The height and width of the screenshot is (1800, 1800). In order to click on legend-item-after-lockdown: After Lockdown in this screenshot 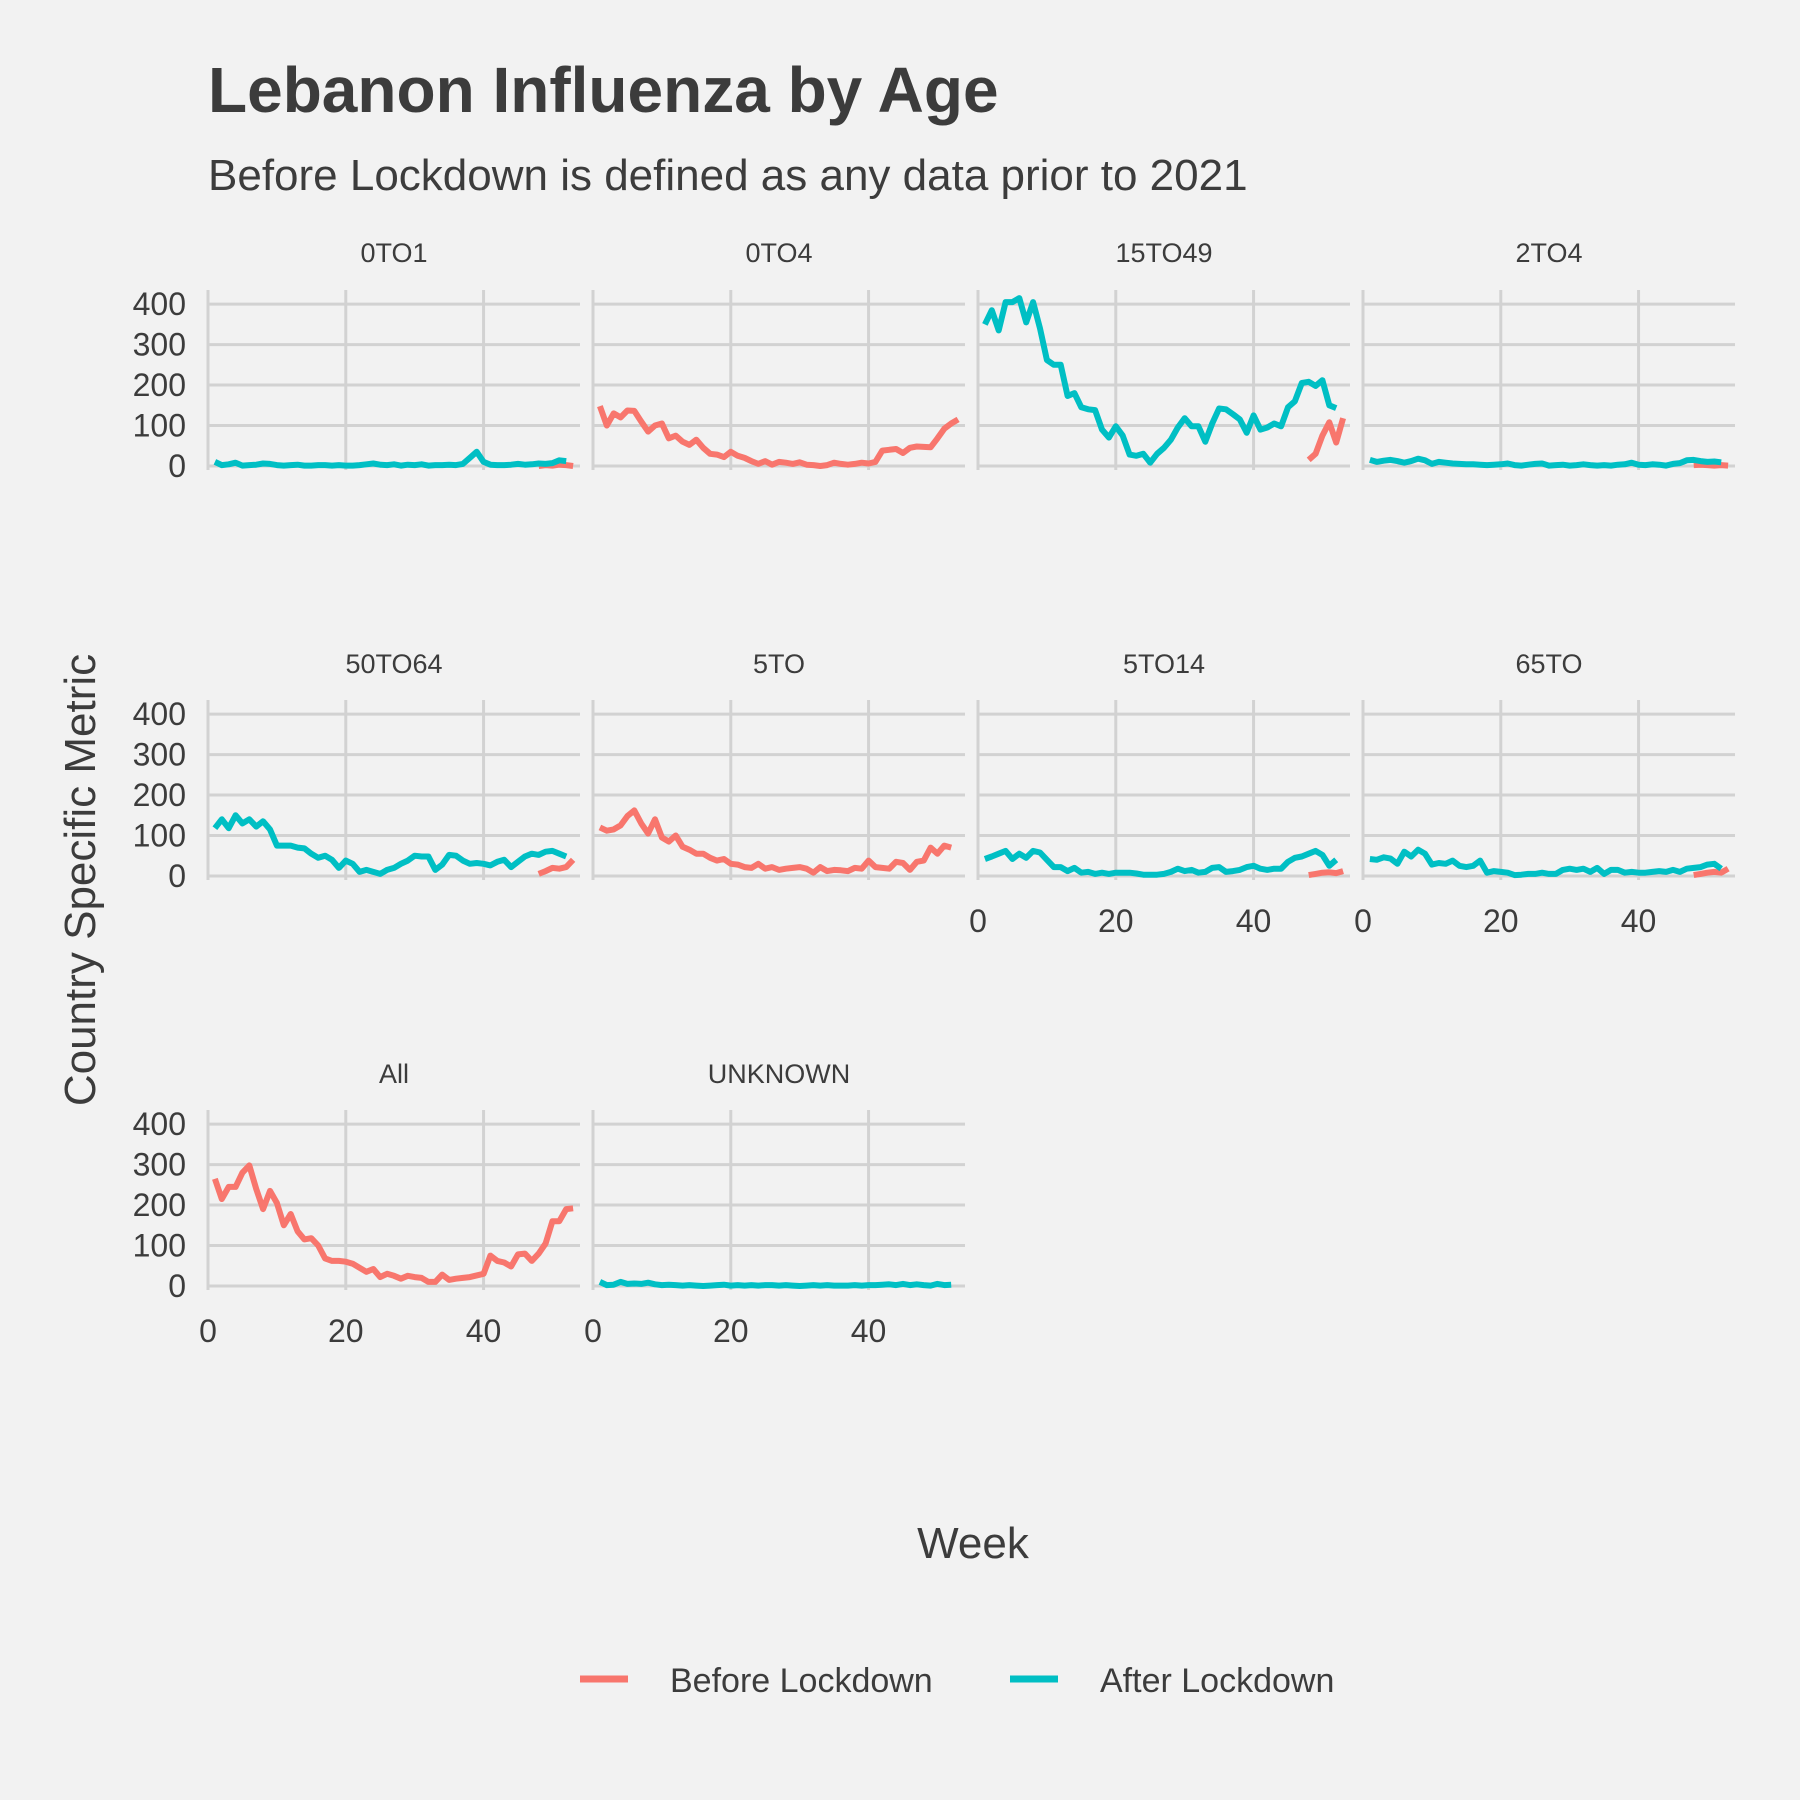, I will do `click(1172, 1681)`.